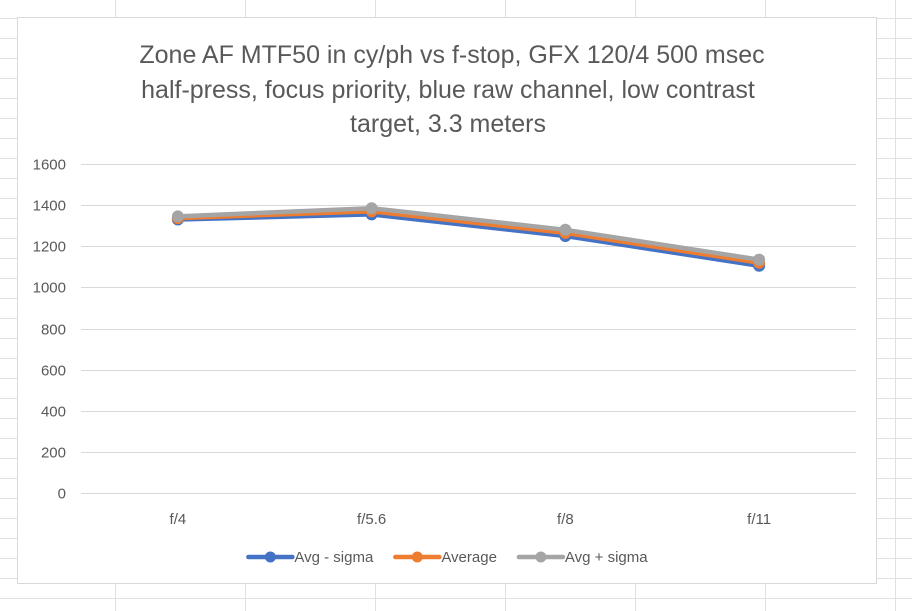 The image size is (912, 611). What do you see at coordinates (49, 206) in the screenshot?
I see `y-tick-label: 1400` at bounding box center [49, 206].